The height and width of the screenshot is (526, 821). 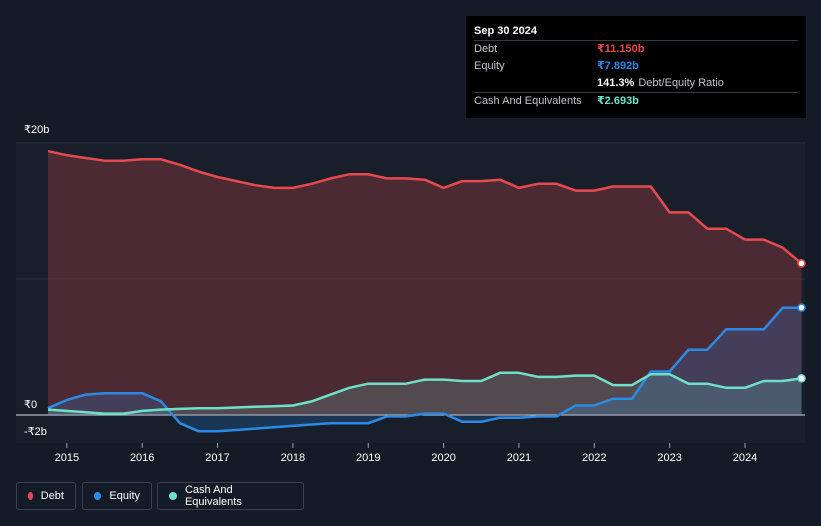 I want to click on x-tick-label: 2019, so click(x=368, y=458).